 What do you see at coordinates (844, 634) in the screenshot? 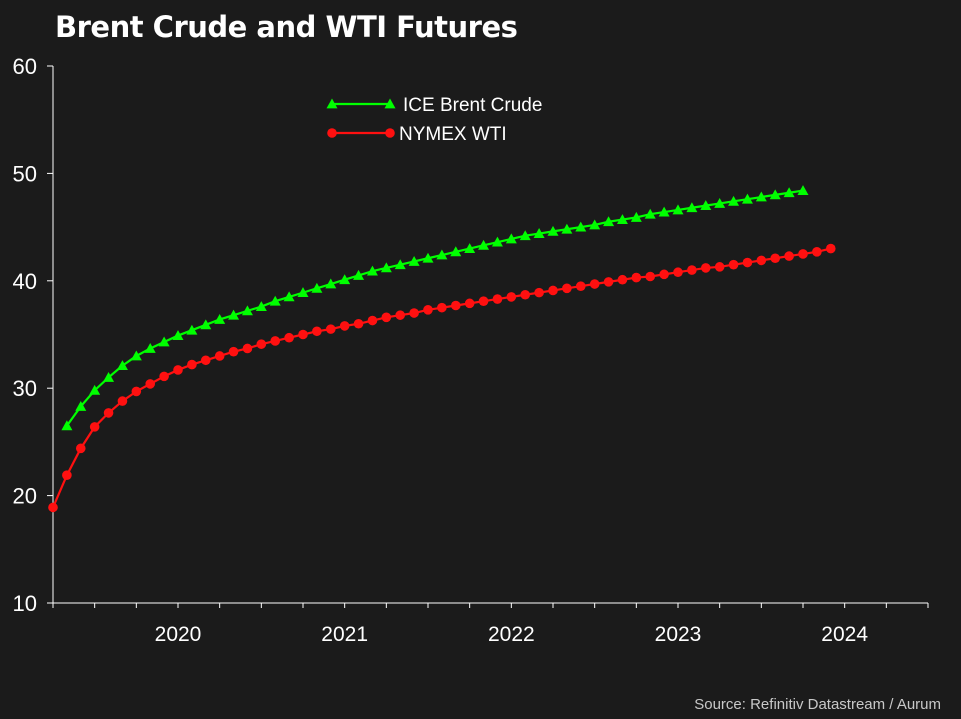
I see `x-tick-label: 2024` at bounding box center [844, 634].